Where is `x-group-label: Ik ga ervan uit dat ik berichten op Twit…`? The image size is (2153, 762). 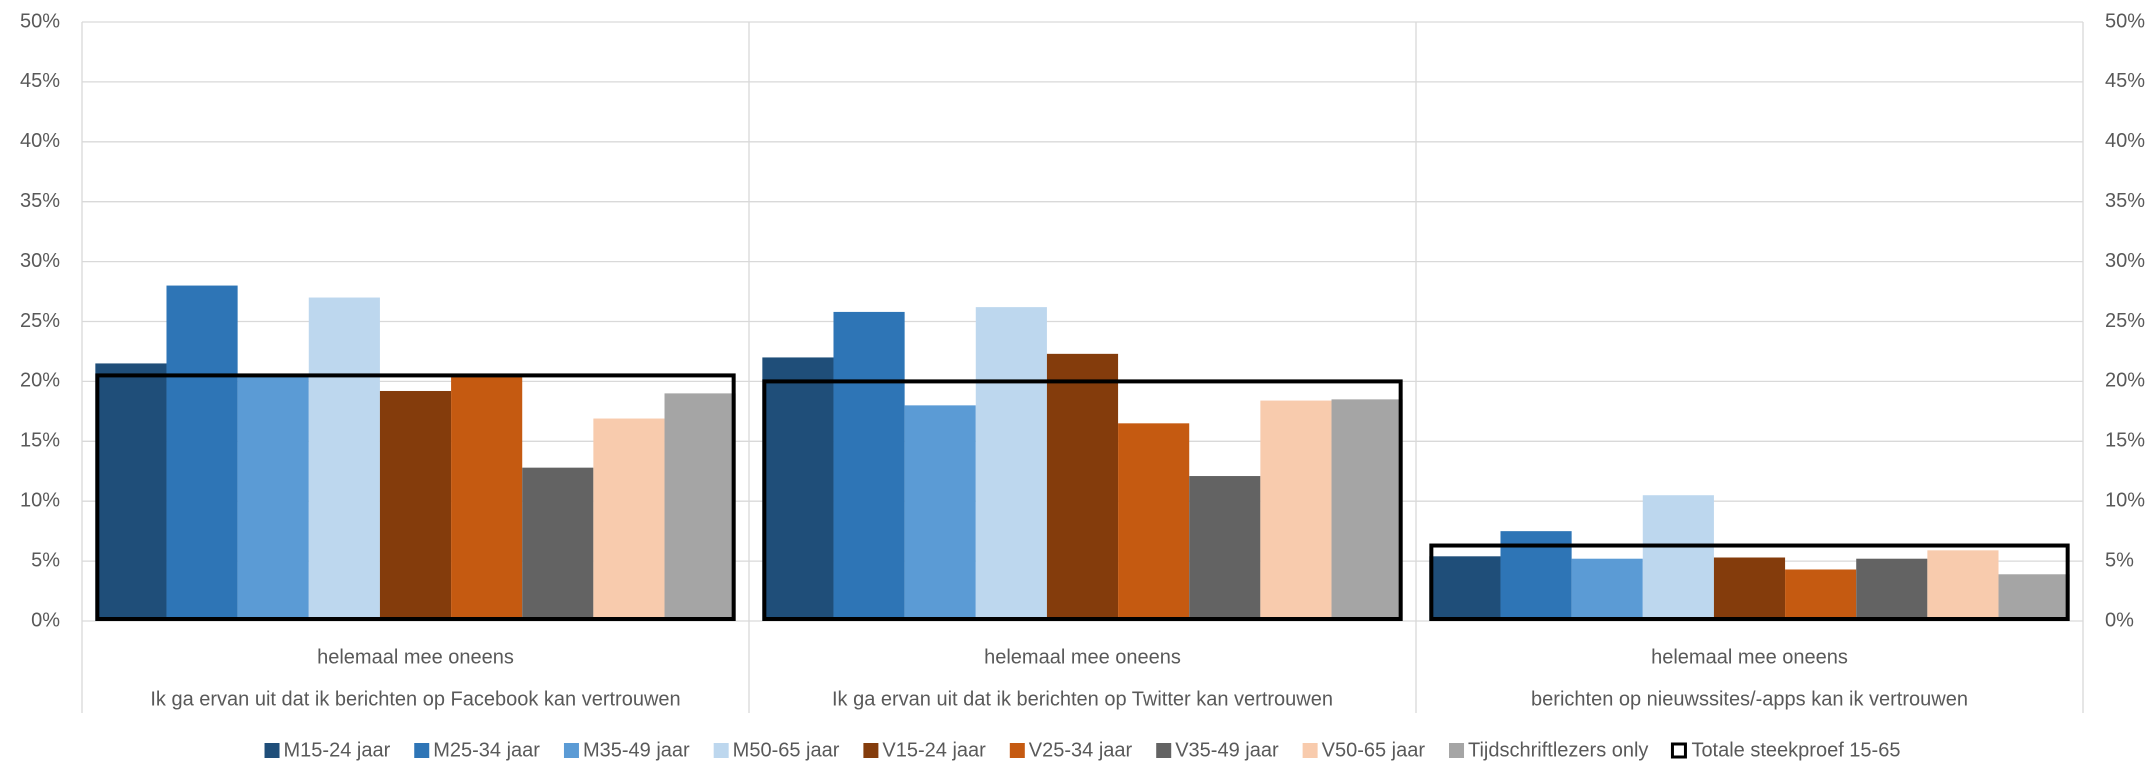
x-group-label: Ik ga ervan uit dat ik berichten op Twit… is located at coordinates (1082, 699).